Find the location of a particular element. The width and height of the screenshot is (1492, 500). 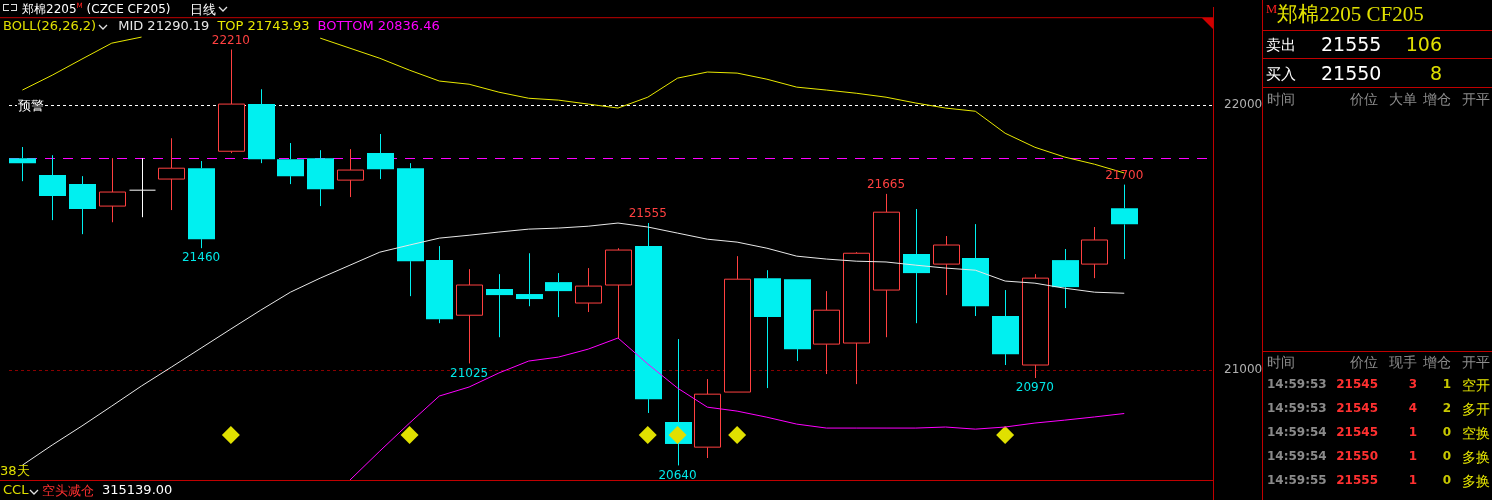

annotation: 21665 is located at coordinates (886, 184).